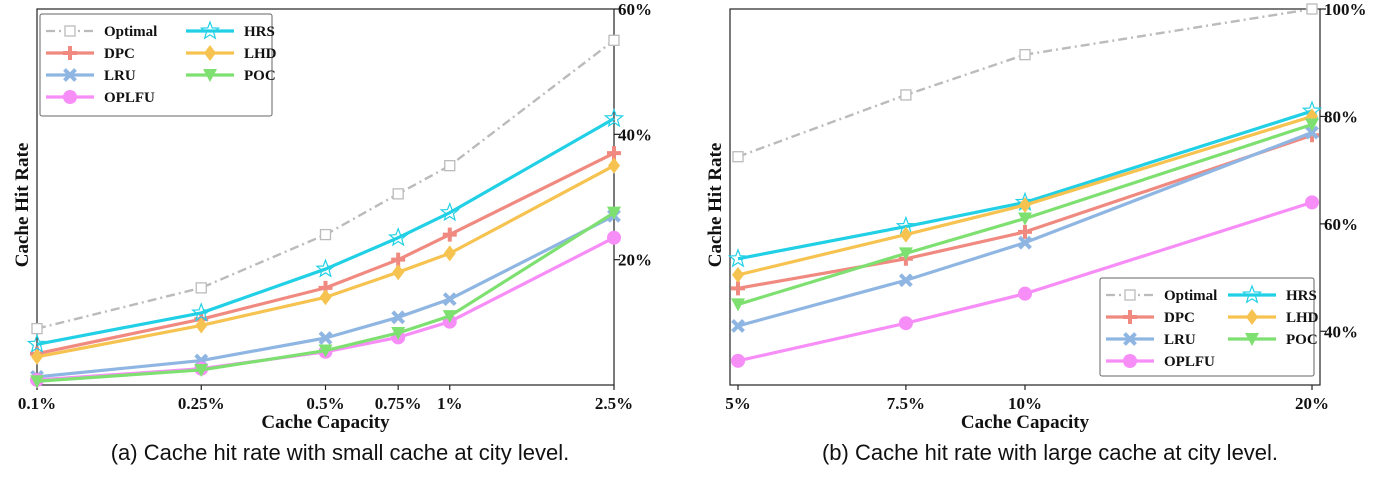 The height and width of the screenshot is (477, 1399). I want to click on legend-label: OPLFU, so click(129, 98).